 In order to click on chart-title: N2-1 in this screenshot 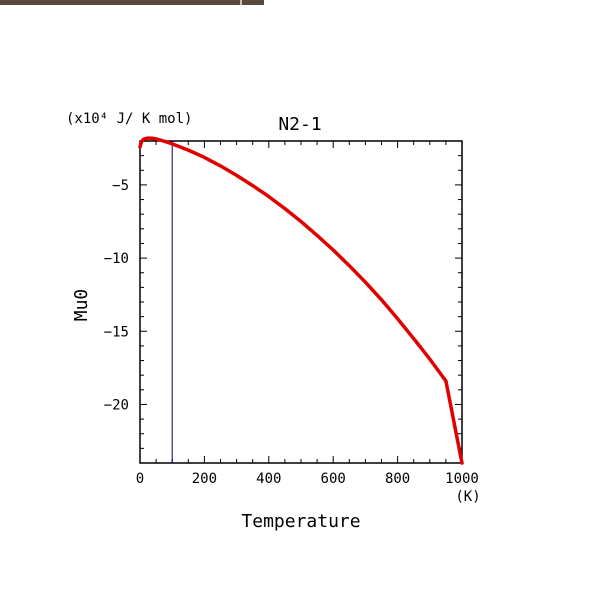, I will do `click(299, 124)`.